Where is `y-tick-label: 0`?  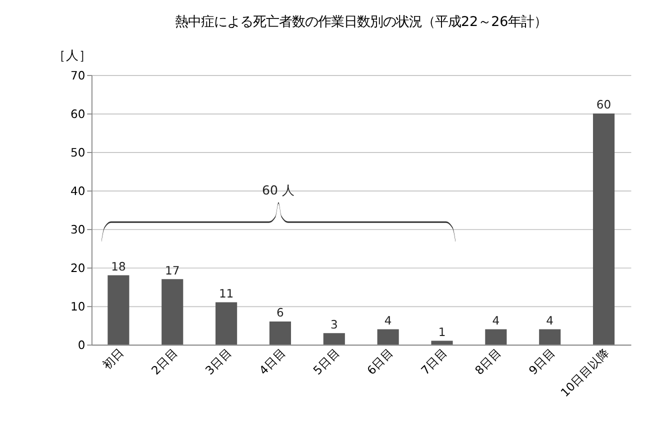 y-tick-label: 0 is located at coordinates (82, 345).